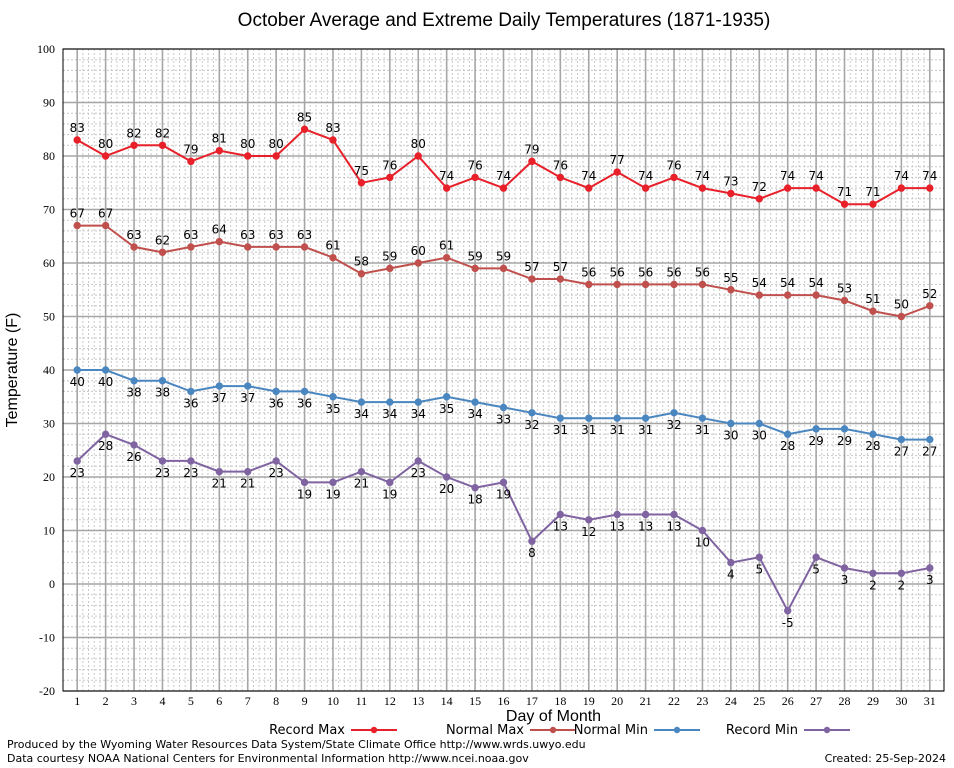  I want to click on normal-max-data-label: 54, so click(759, 283).